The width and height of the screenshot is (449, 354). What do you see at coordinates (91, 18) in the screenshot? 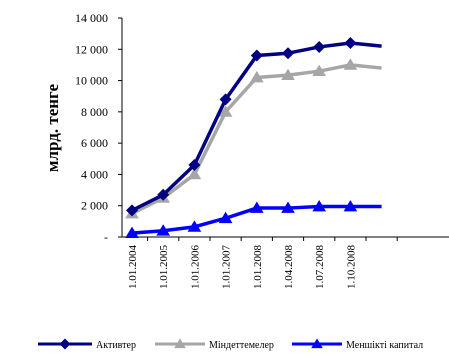
I see `y-tick-label: 14 000` at bounding box center [91, 18].